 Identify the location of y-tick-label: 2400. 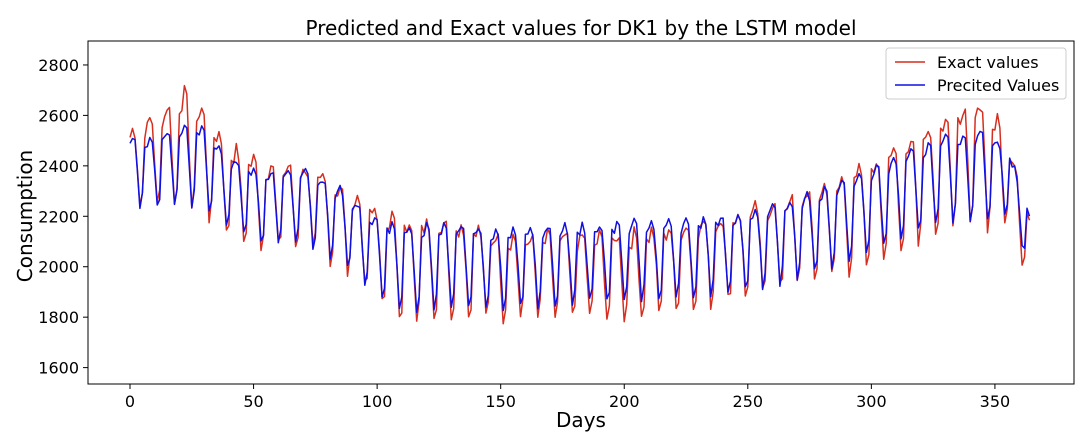
(58, 166).